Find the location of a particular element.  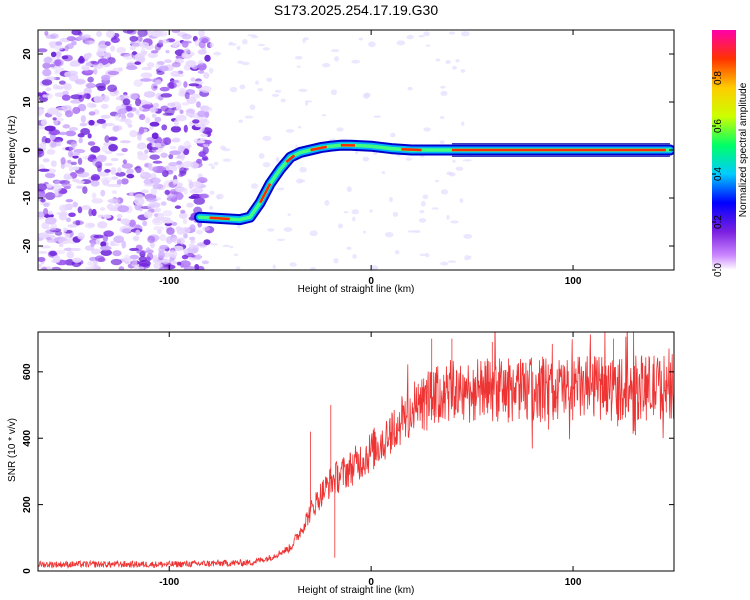

y-tick-label: 20 is located at coordinates (27, 54).